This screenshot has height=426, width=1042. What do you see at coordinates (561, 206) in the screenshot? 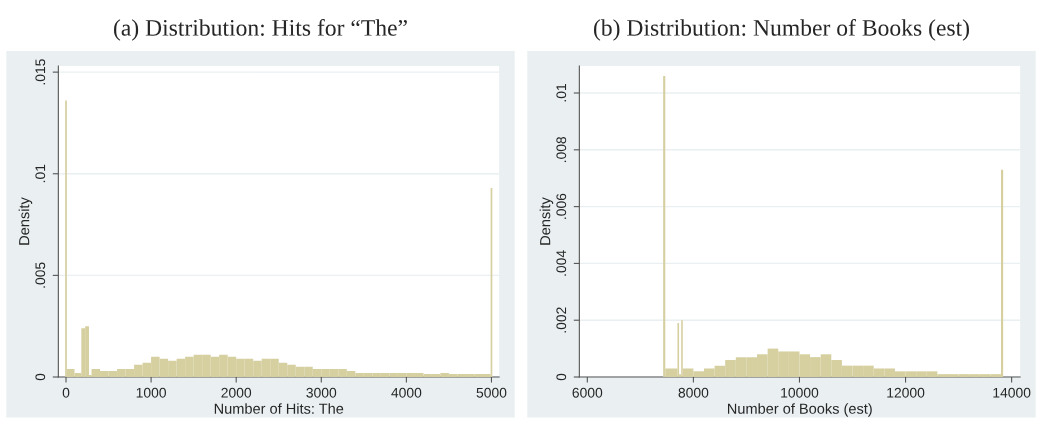
I see `y-tick-label: .006` at bounding box center [561, 206].